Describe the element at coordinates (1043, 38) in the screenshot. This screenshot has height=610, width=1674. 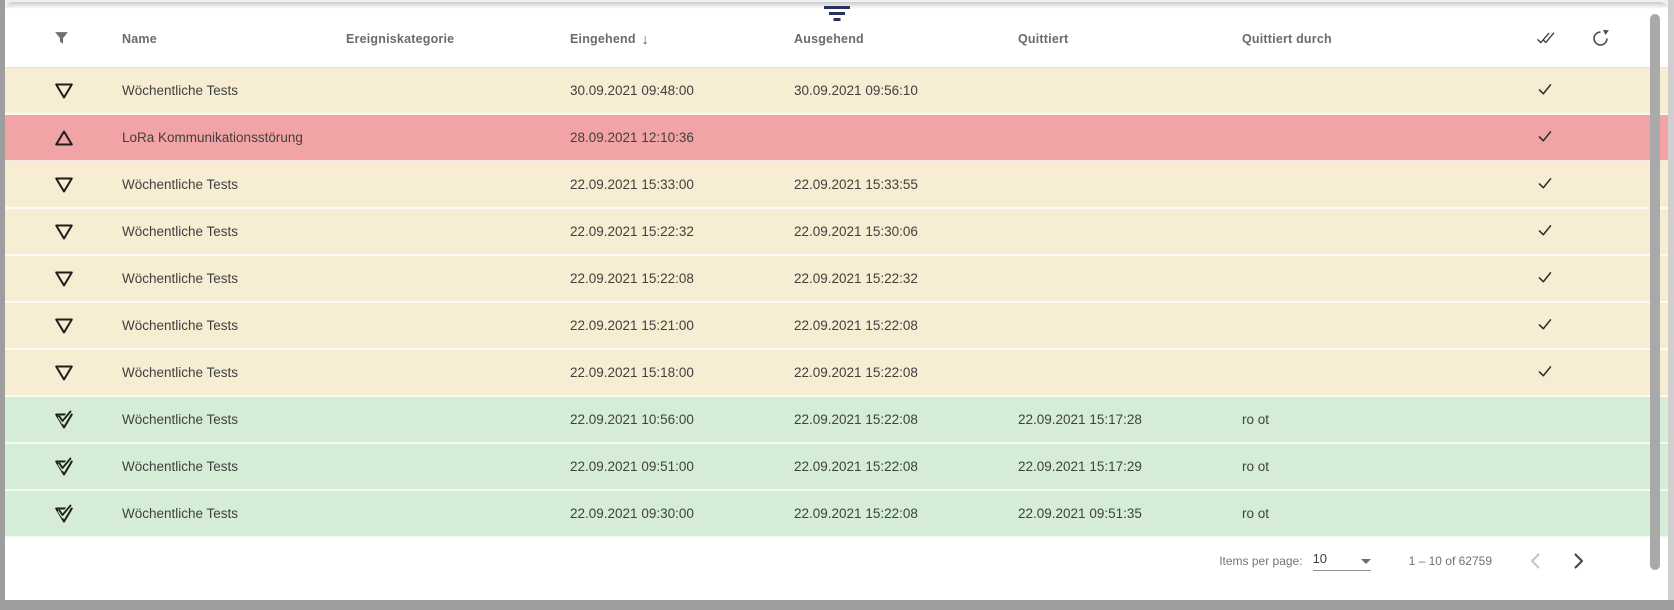
I see `header-acknowledged: Quittiert` at that location.